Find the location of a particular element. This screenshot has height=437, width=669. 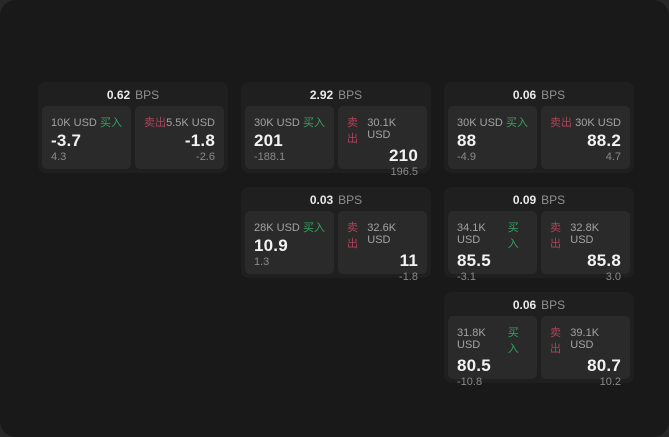

quote-card: 0.06 BPS 30K USD 买入 88 -4.9 卖出 30K USD is located at coordinates (539, 127).